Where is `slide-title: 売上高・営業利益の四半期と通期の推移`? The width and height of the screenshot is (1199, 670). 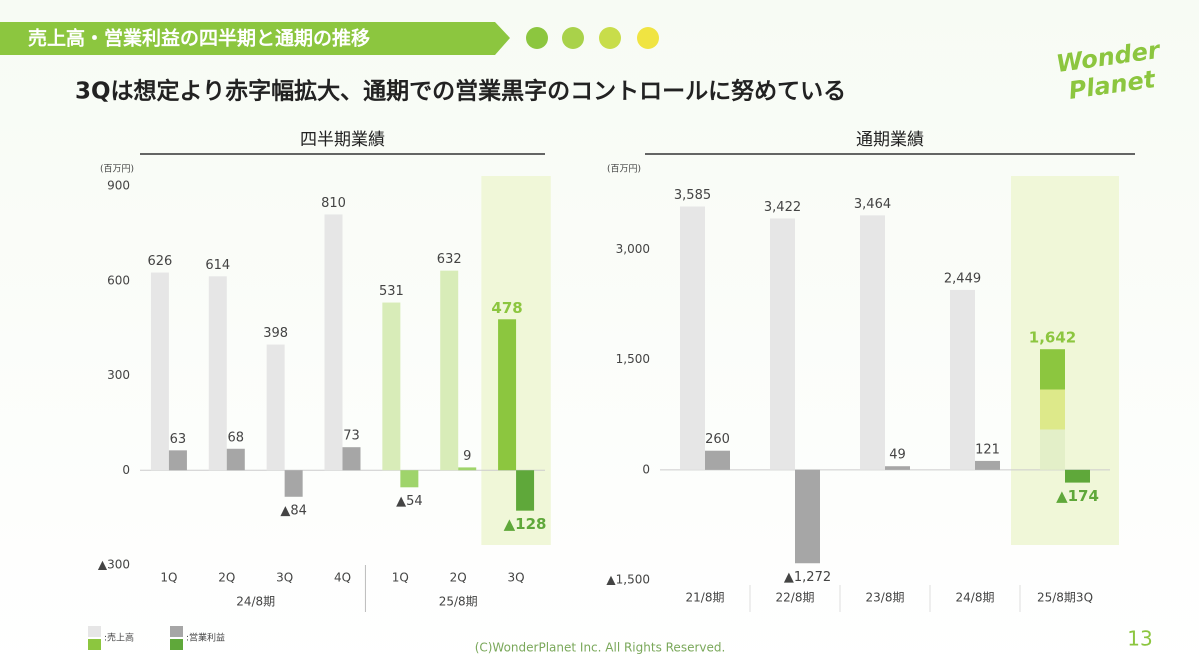 slide-title: 売上高・営業利益の四半期と通期の推移 is located at coordinates (199, 38).